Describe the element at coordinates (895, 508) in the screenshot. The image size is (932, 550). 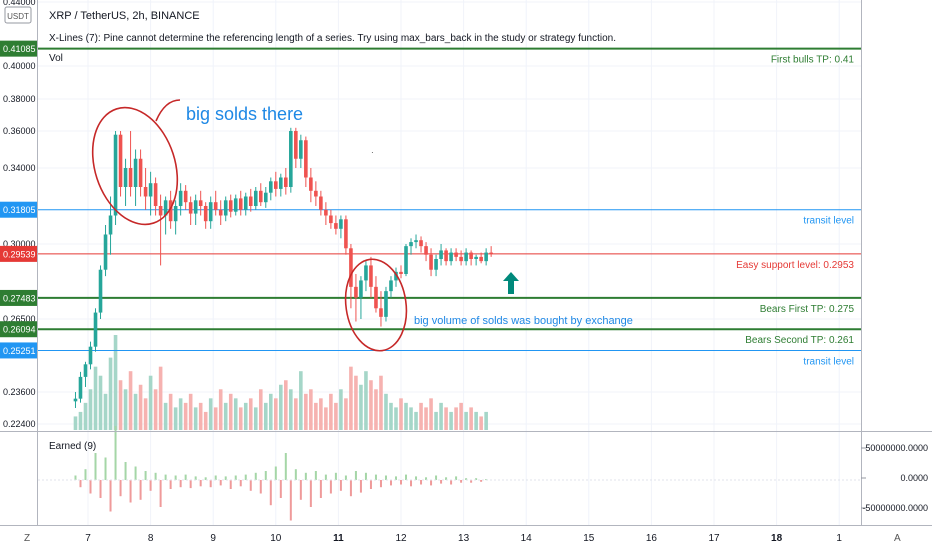
I see `indicator-tick-label: -50000000.0000` at that location.